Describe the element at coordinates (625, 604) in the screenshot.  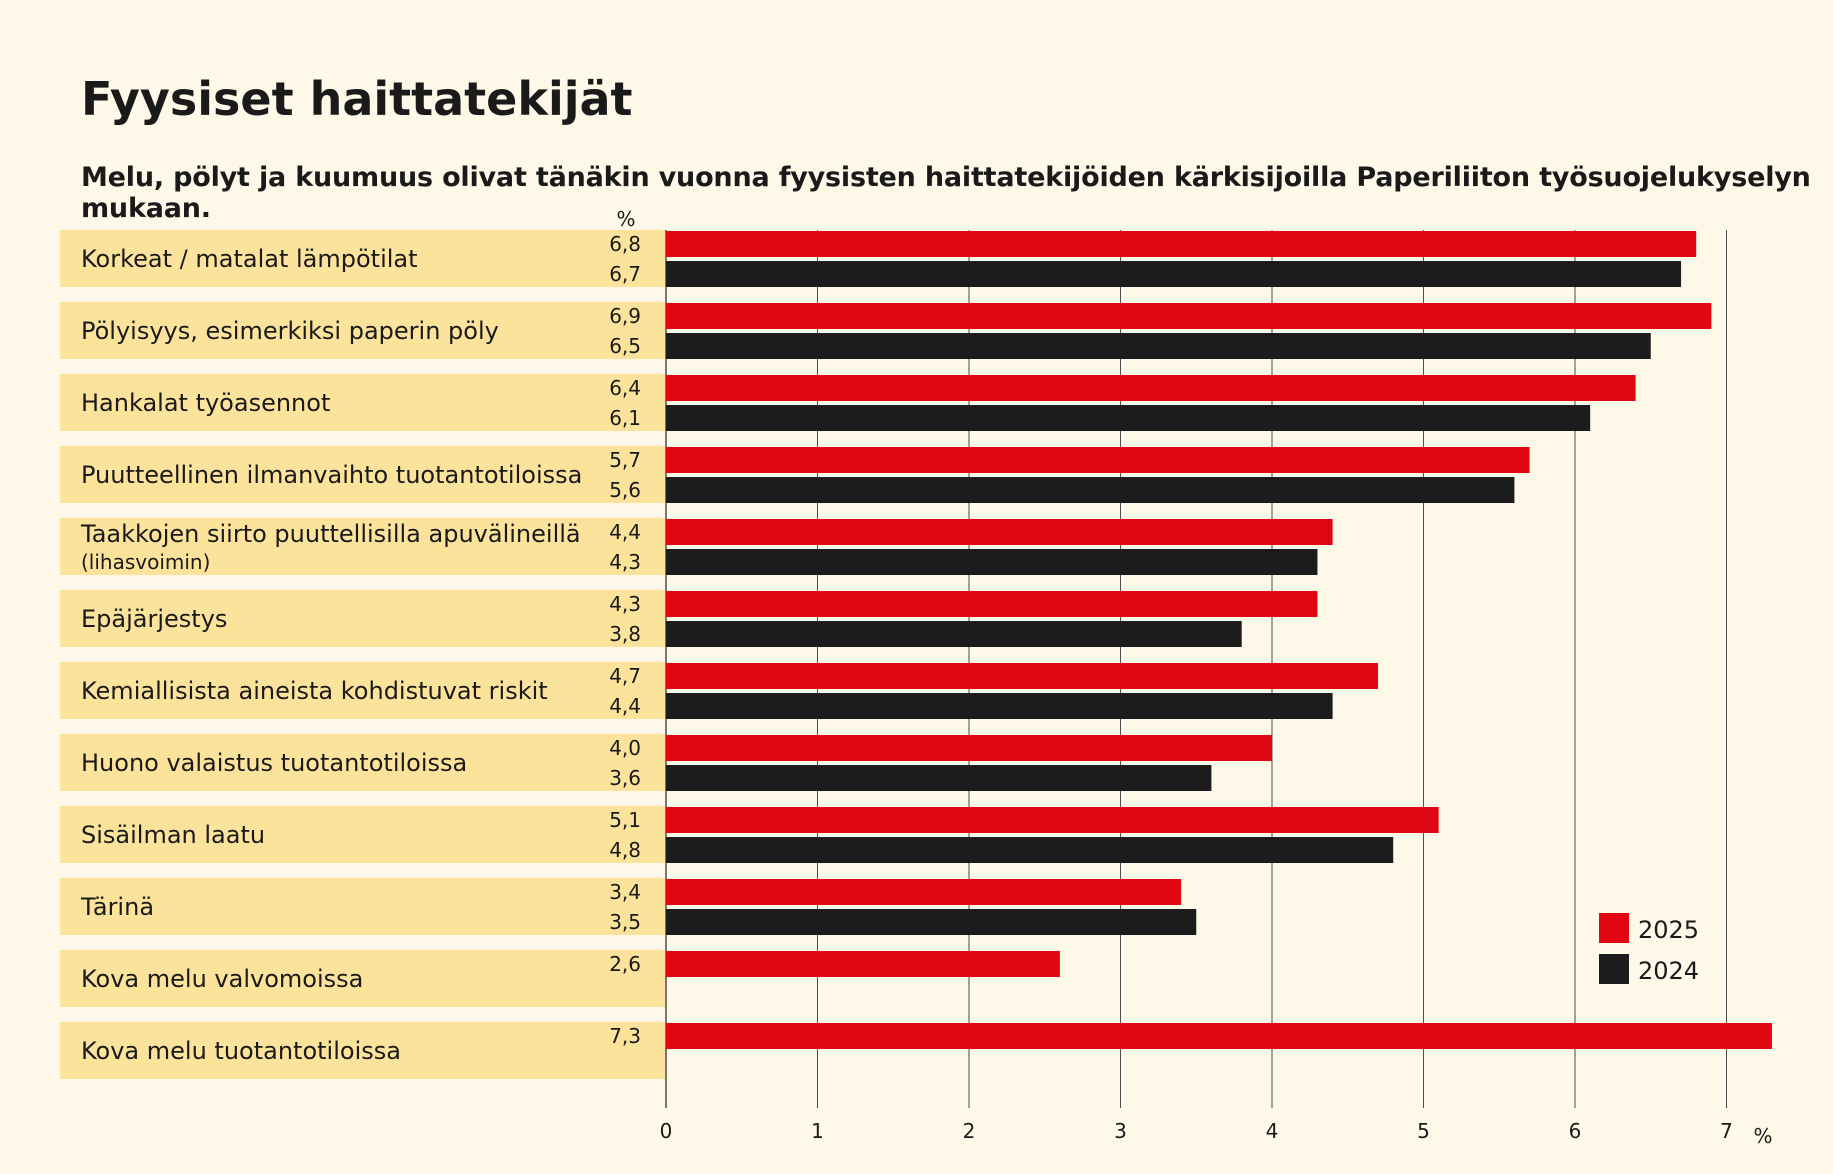
I see `value-label-2025: 4,3` at that location.